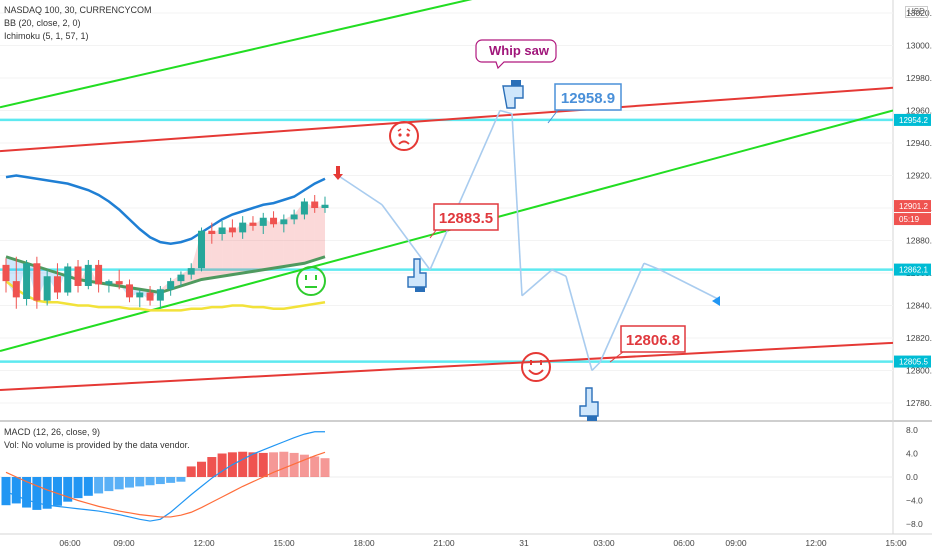 The image size is (932, 550). I want to click on ichimoku-legend: Ichimoku (5, 1, 57, 1), so click(46, 36).